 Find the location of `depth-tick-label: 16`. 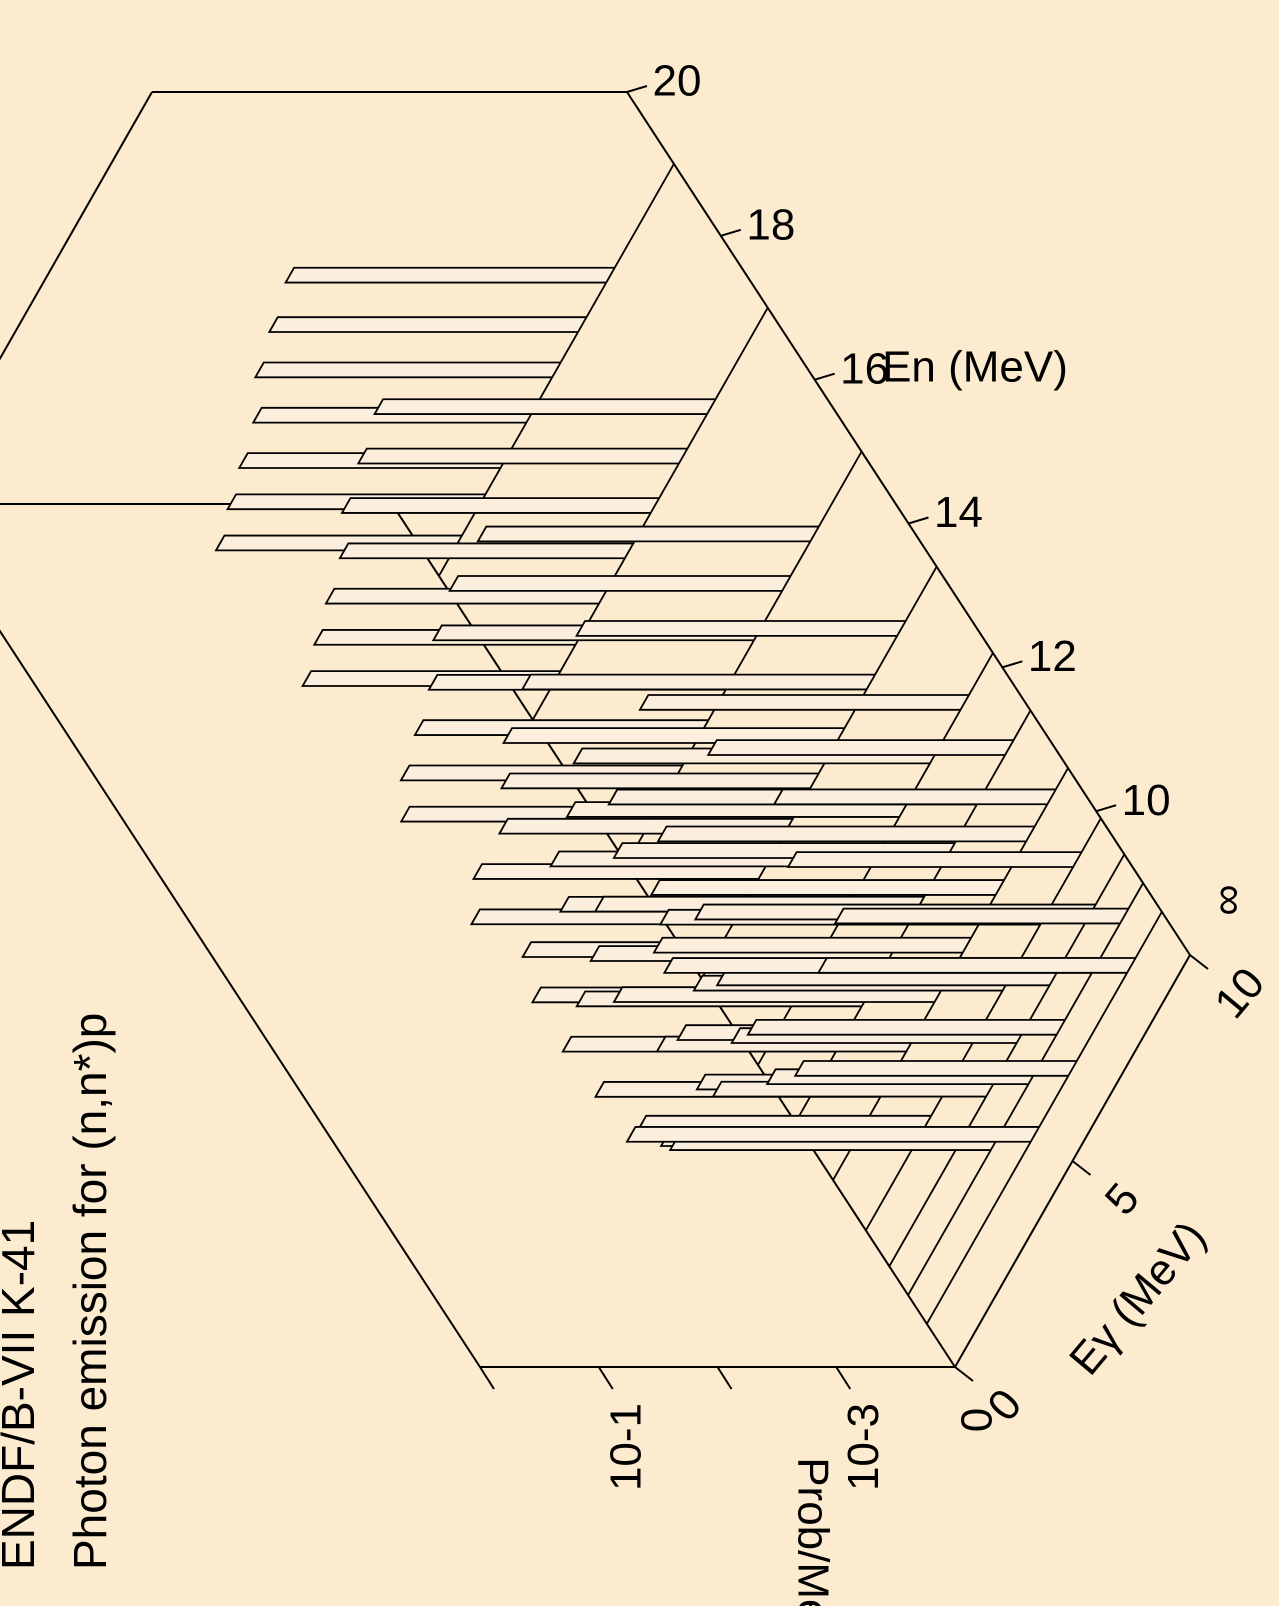

depth-tick-label: 16 is located at coordinates (864, 368).